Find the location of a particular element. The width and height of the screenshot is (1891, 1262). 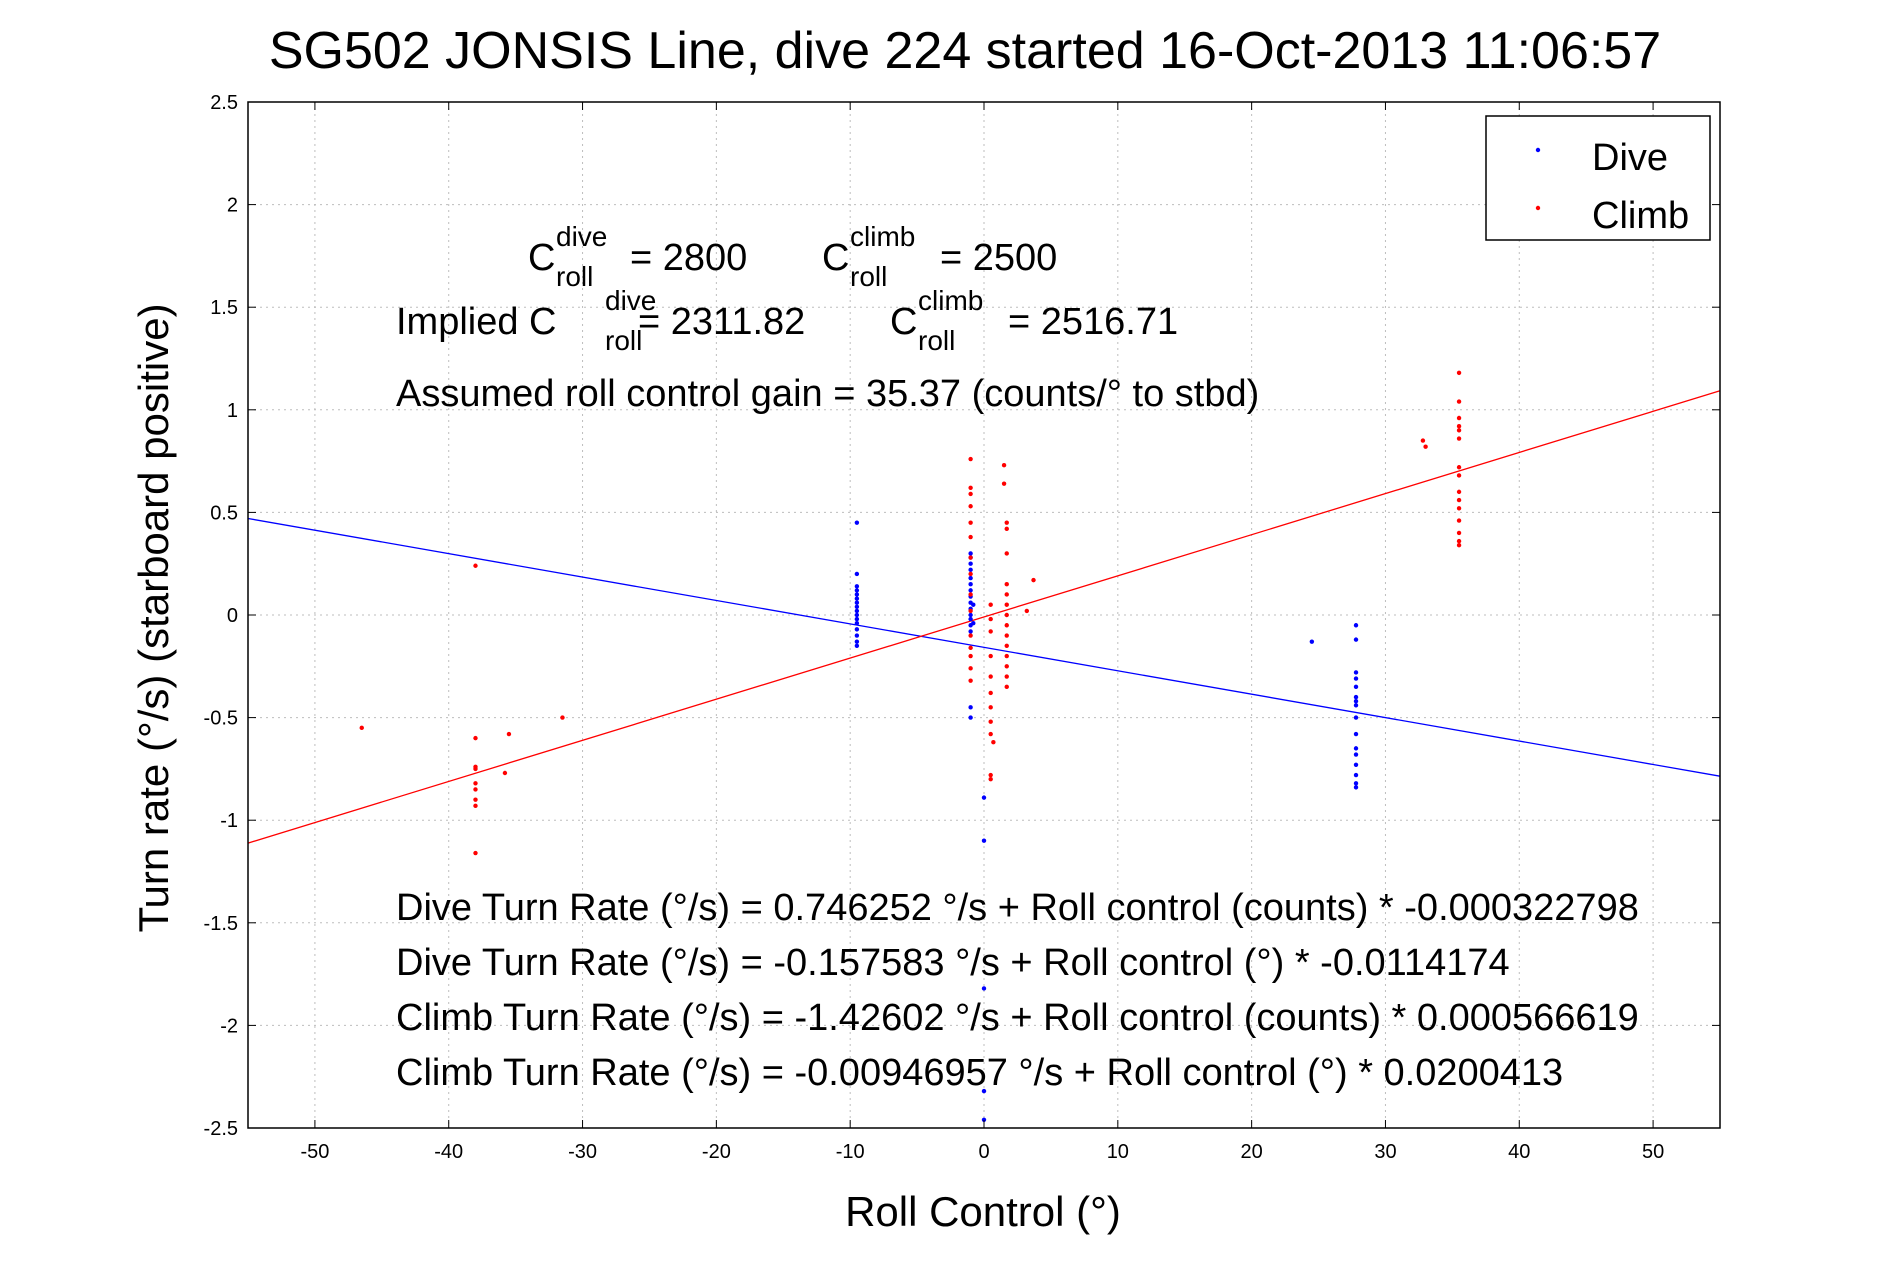

c-climb-value: = 2500 is located at coordinates (998, 258).